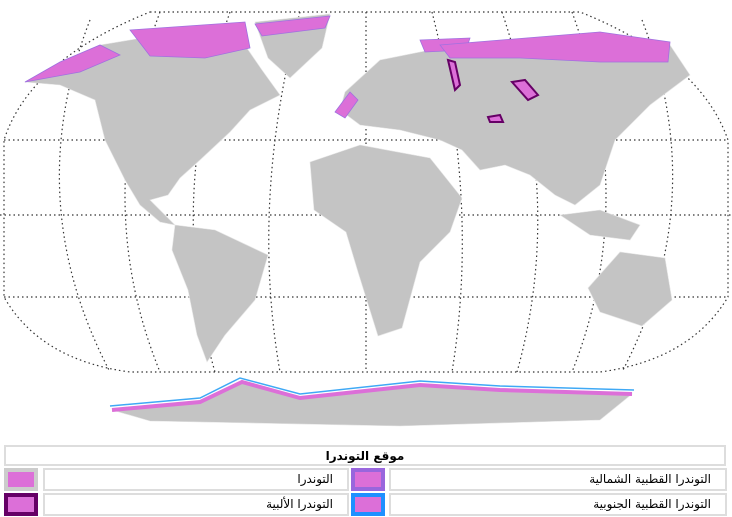 This screenshot has height=517, width=732. I want to click on legend-label-arctic-tundra: التوندرا القطبية الشمالية, so click(558, 479).